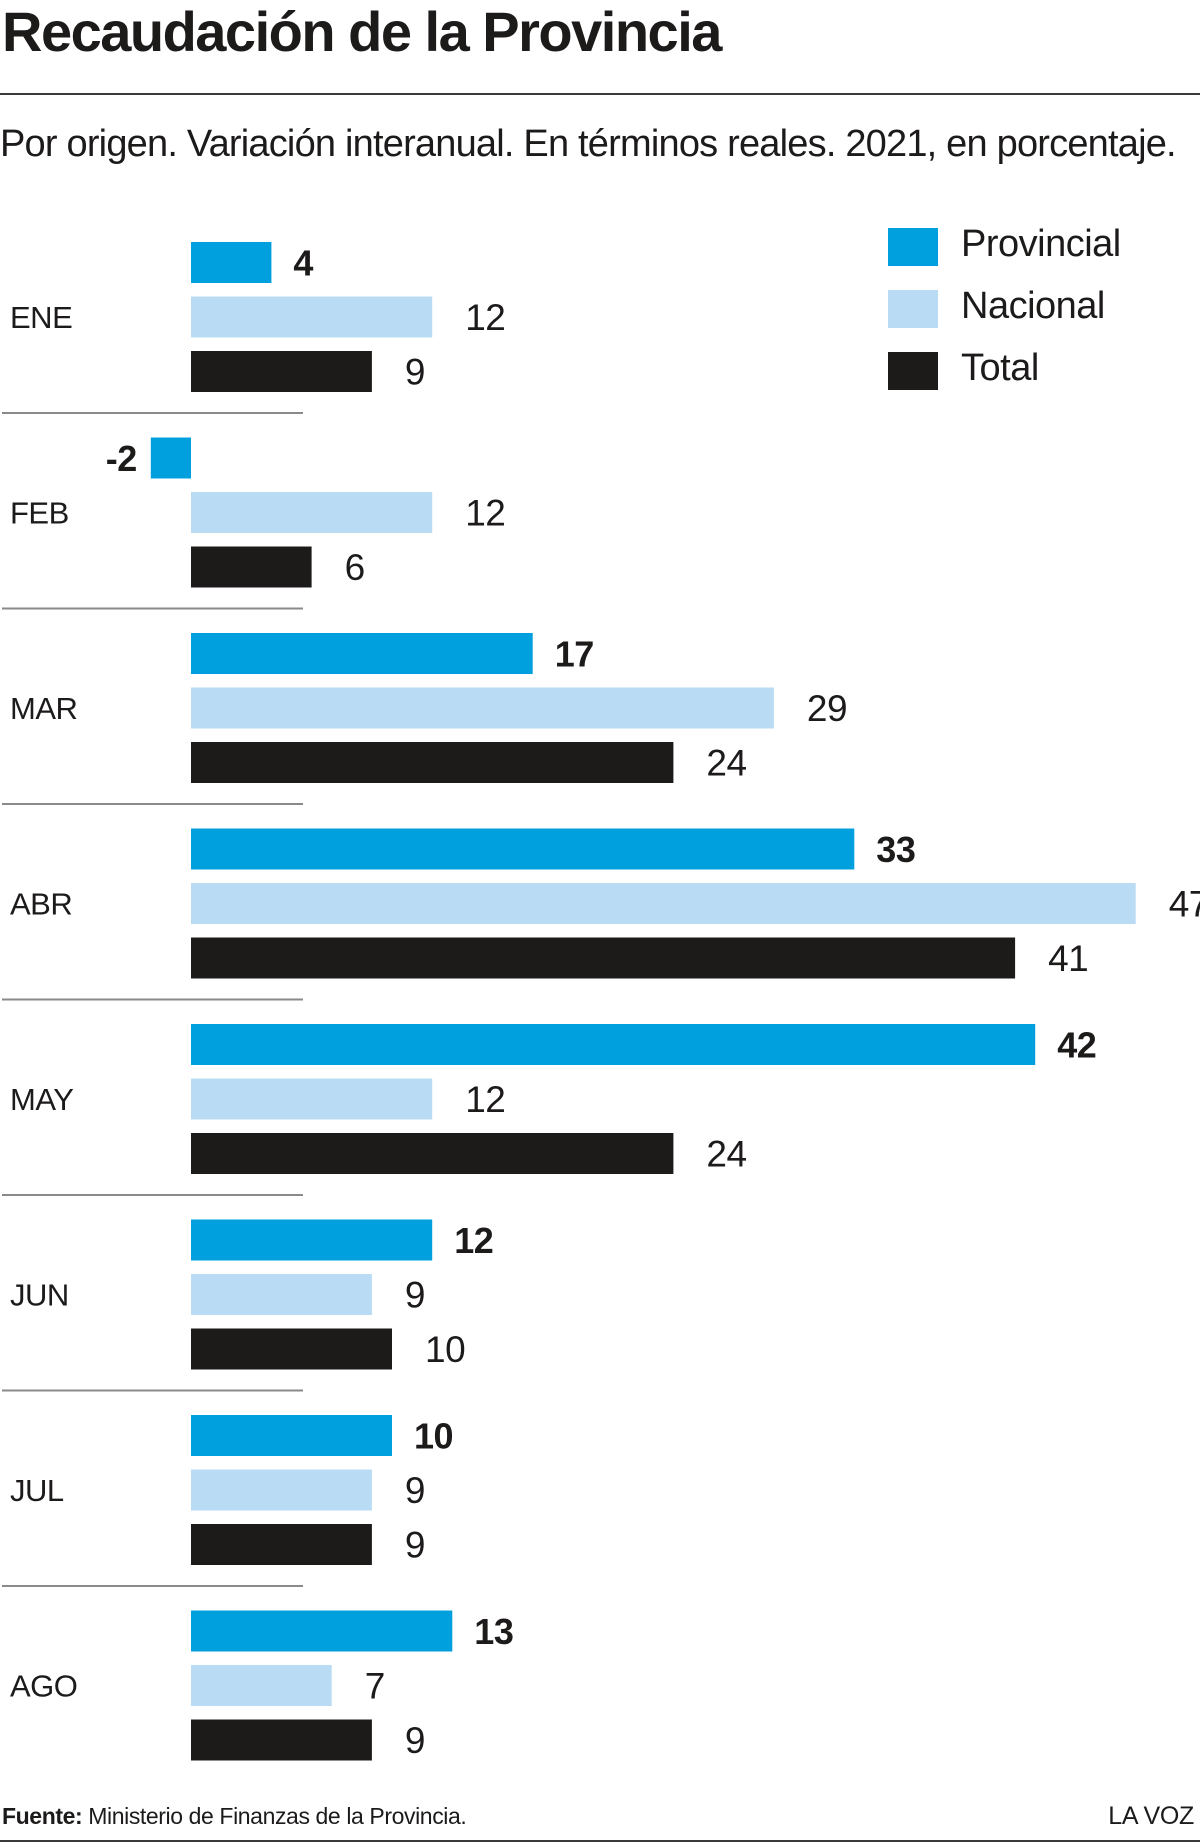 This screenshot has width=1200, height=1844. What do you see at coordinates (482, 708) in the screenshot?
I see `bar-nacional-mar` at bounding box center [482, 708].